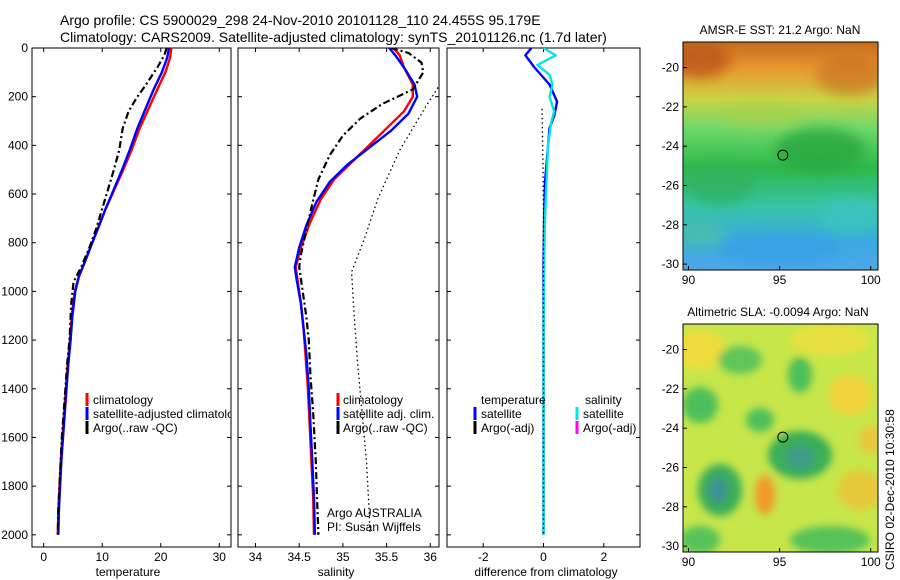 This screenshot has height=580, width=900. Describe the element at coordinates (388, 414) in the screenshot. I see `legend-label-satellite-adj: satellite adj. clim.` at that location.